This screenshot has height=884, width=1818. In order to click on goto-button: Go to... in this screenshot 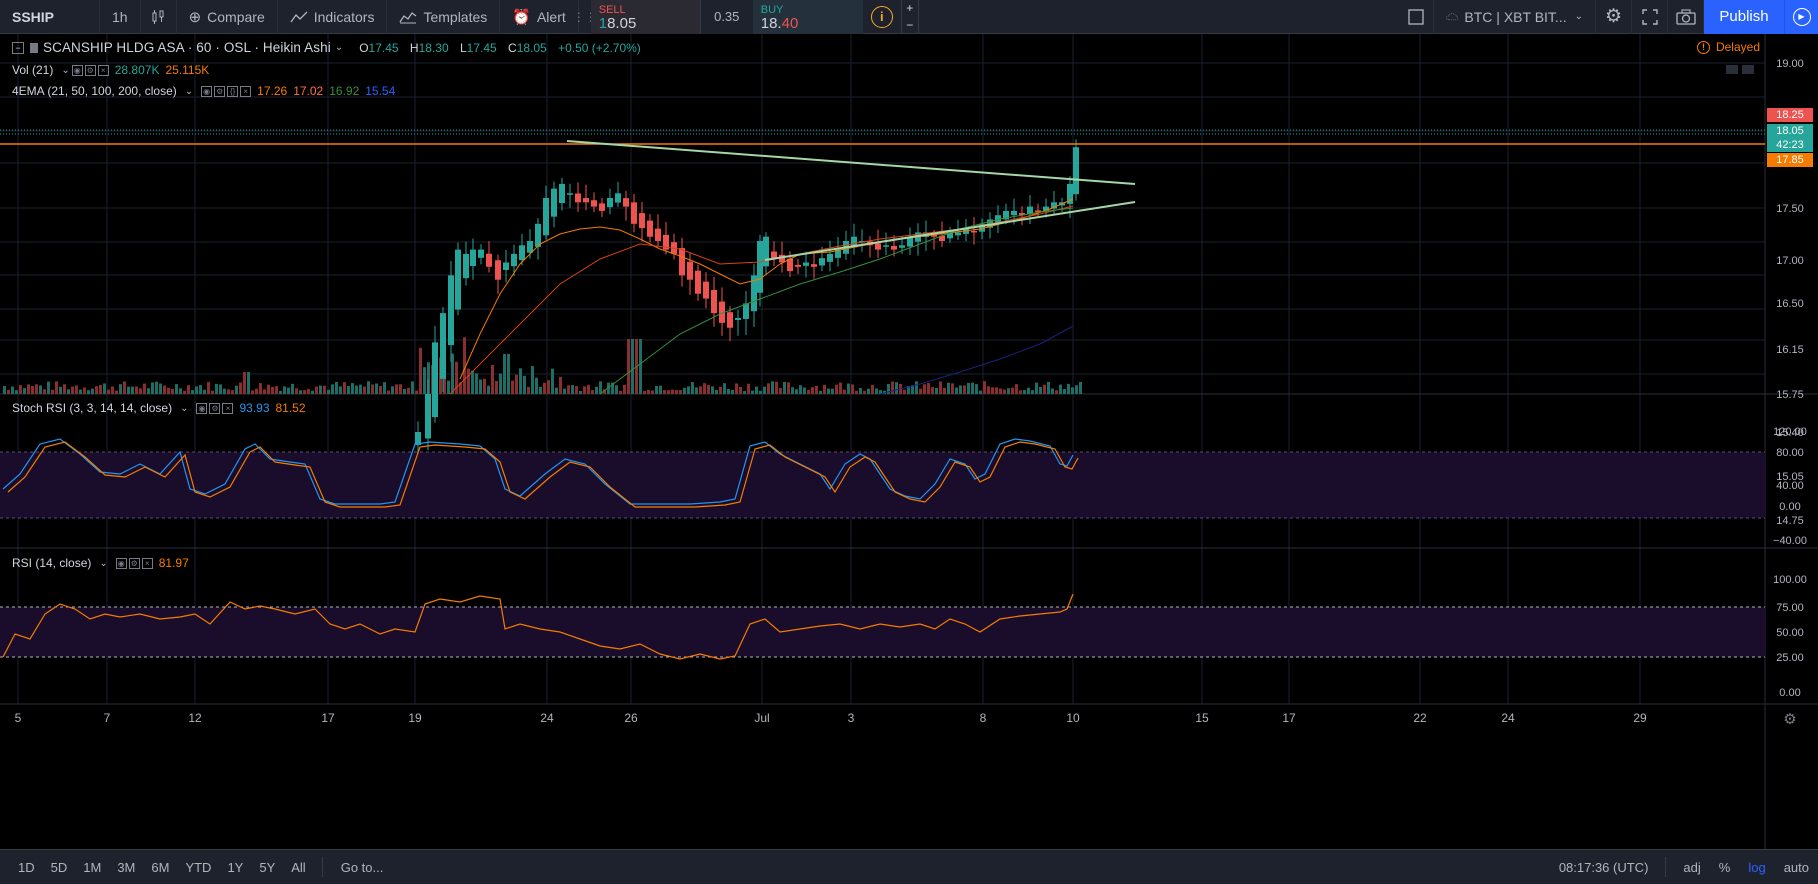, I will do `click(362, 867)`.